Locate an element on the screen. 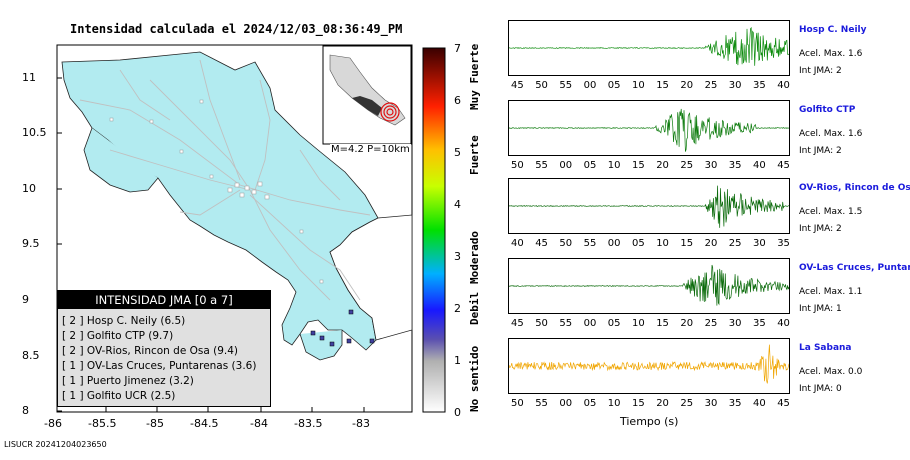  colorbar-label: No sentido is located at coordinates (474, 378).